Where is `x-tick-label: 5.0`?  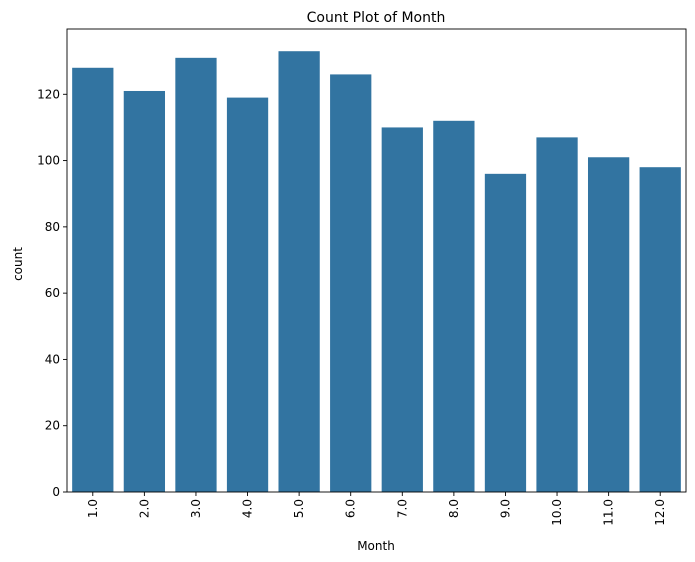
x-tick-label: 5.0 is located at coordinates (299, 508).